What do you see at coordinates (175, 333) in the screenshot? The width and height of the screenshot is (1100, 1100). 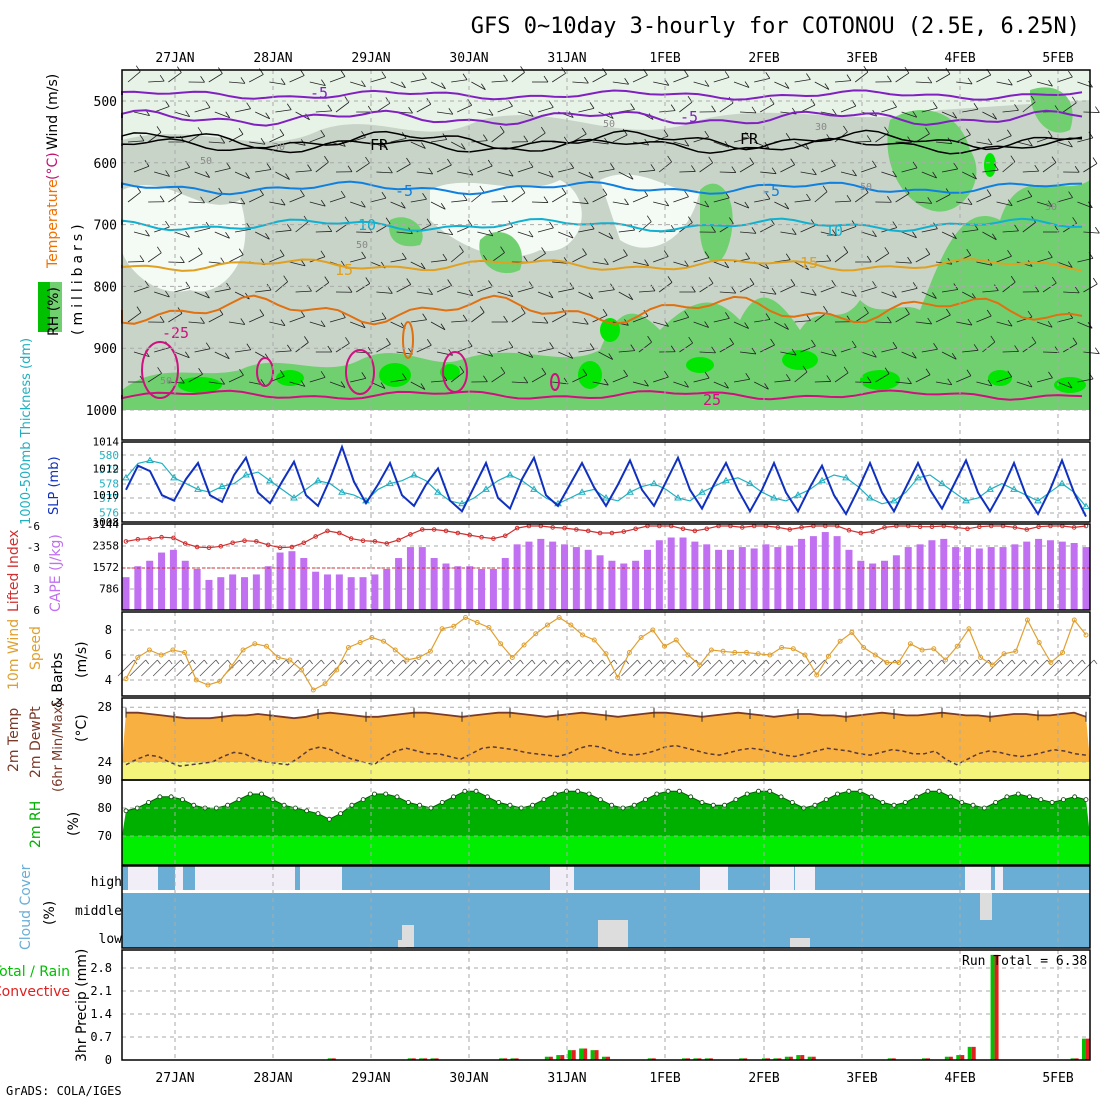 I see `contour-label: -25` at bounding box center [175, 333].